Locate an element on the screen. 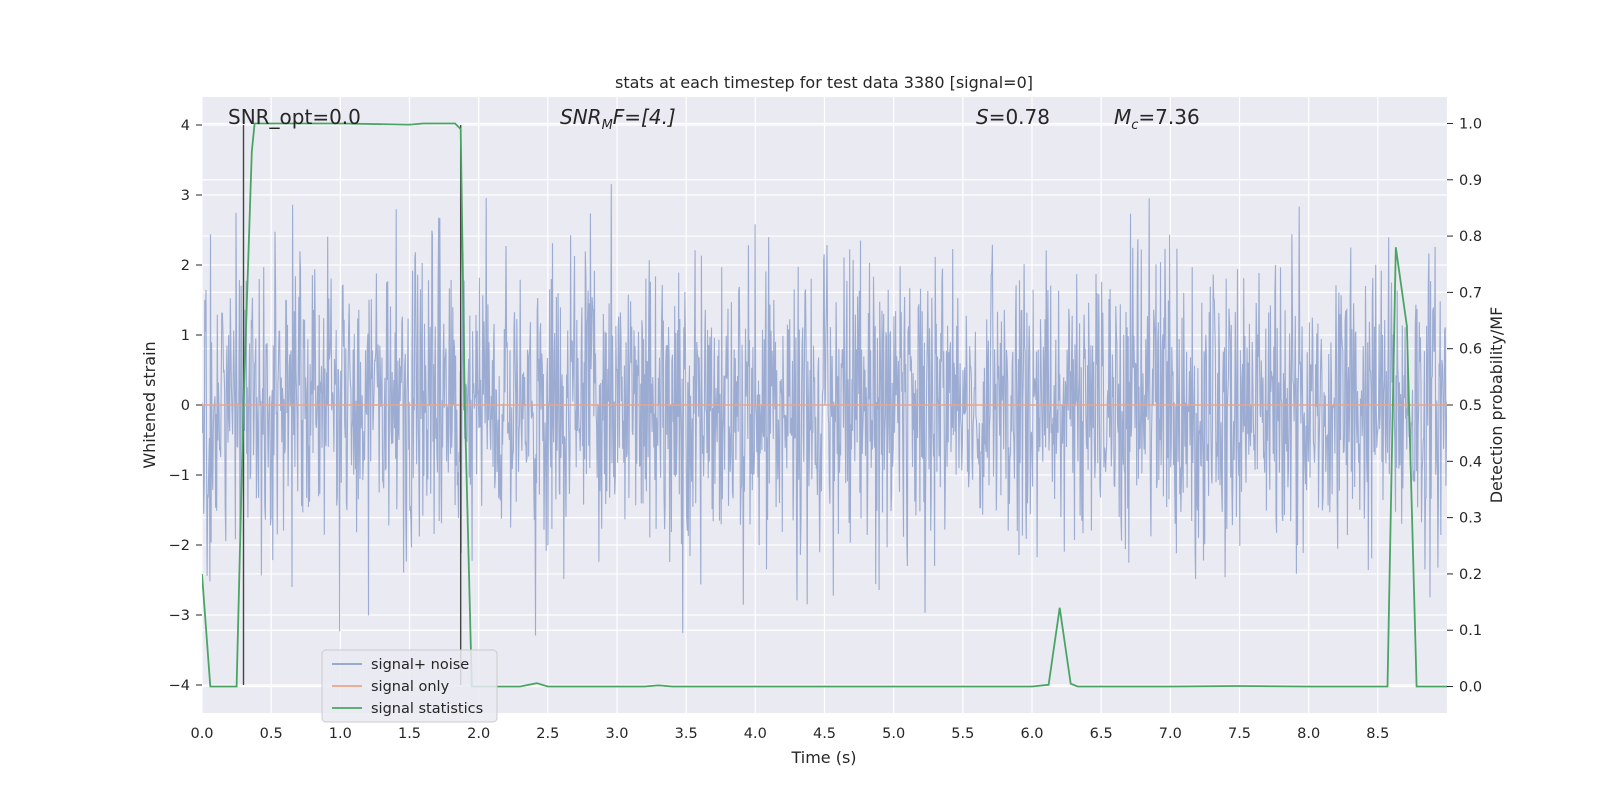 The image size is (1600, 800). annotation-mc: Mc=7.36 is located at coordinates (1157, 119).